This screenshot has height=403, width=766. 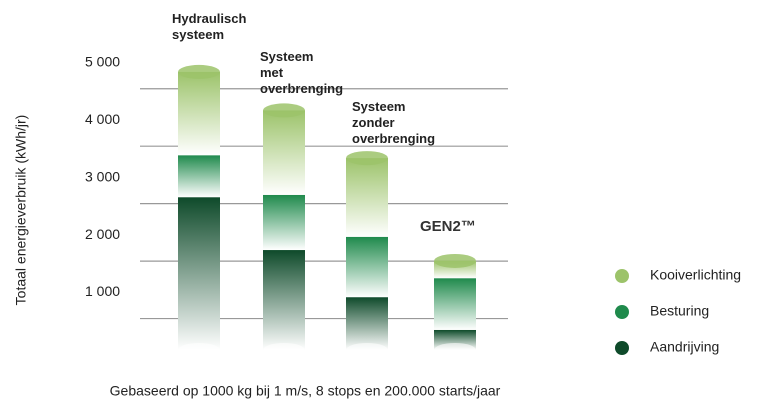 What do you see at coordinates (448, 226) in the screenshot?
I see `bar-annotation: GEN2™` at bounding box center [448, 226].